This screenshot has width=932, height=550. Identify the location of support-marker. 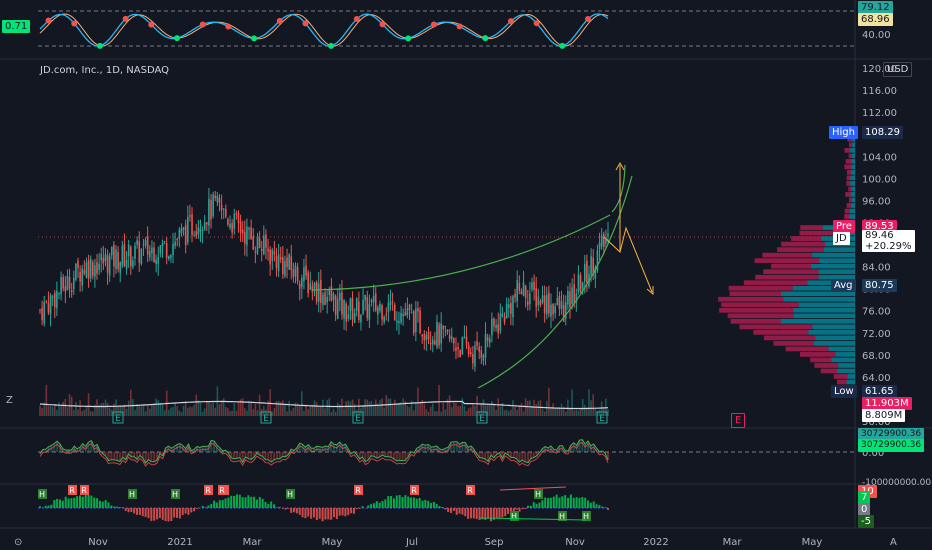
(586, 516).